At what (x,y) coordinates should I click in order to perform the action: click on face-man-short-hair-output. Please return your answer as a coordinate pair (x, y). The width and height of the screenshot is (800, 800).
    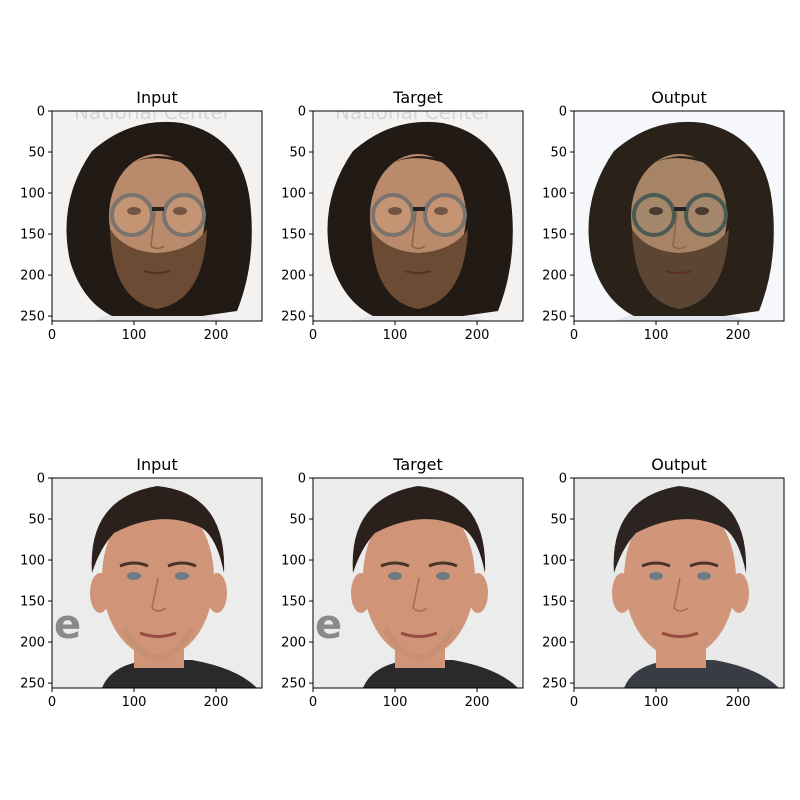
    Looking at the image, I should click on (679, 583).